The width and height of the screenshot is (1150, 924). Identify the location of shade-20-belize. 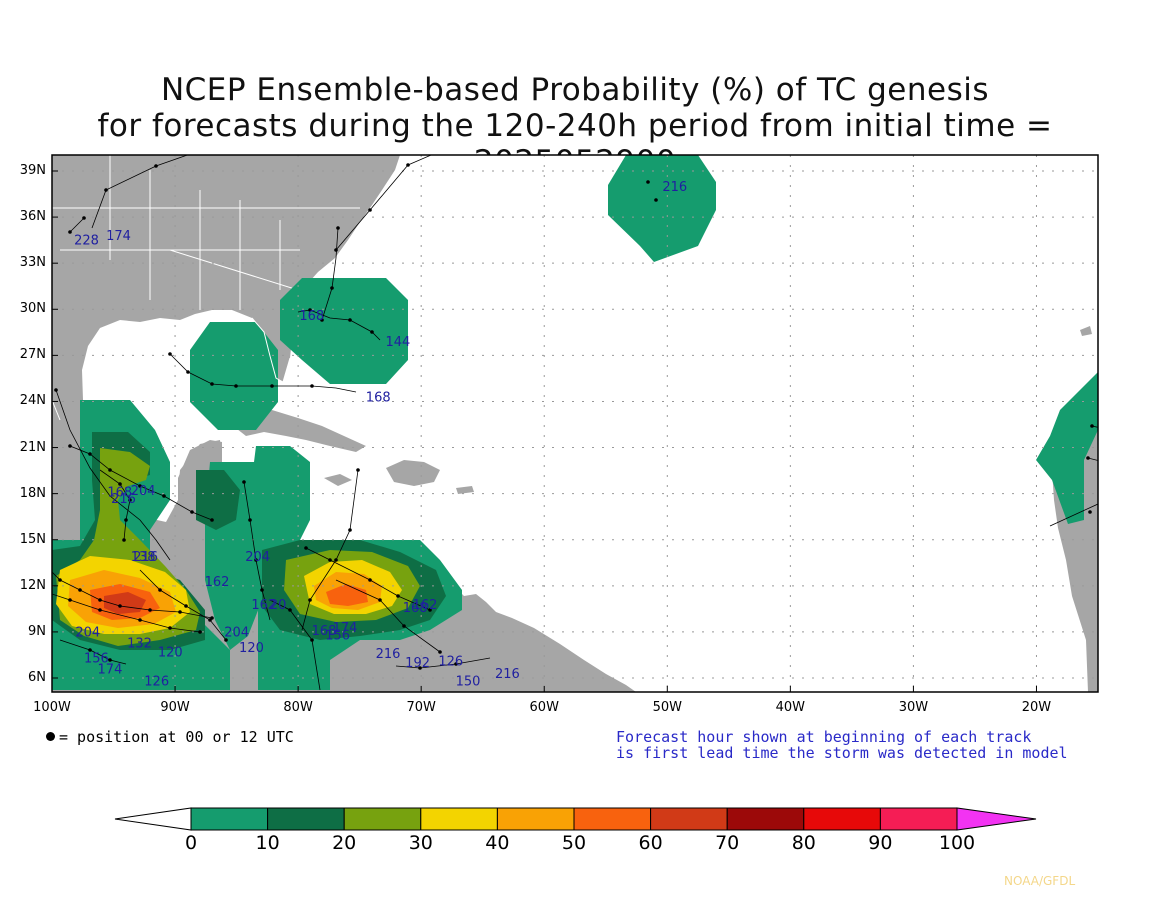
(218, 500).